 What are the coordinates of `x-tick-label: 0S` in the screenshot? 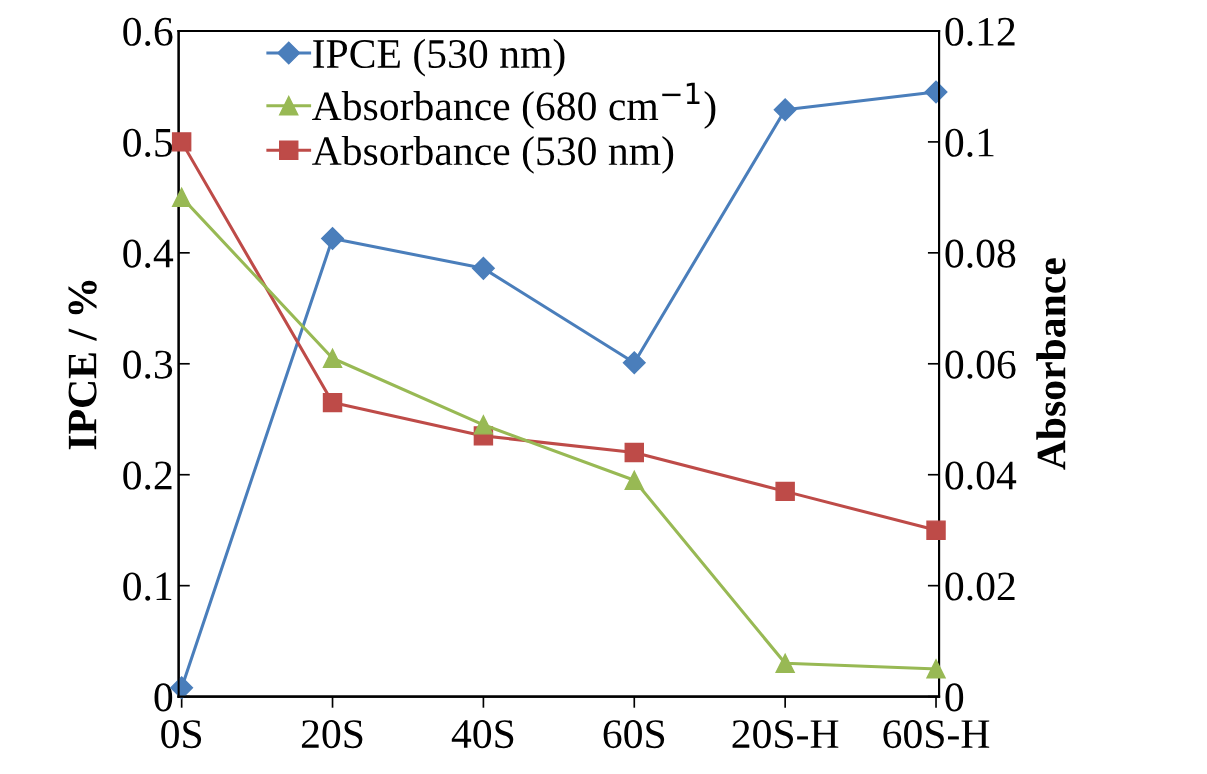 It's located at (181, 734).